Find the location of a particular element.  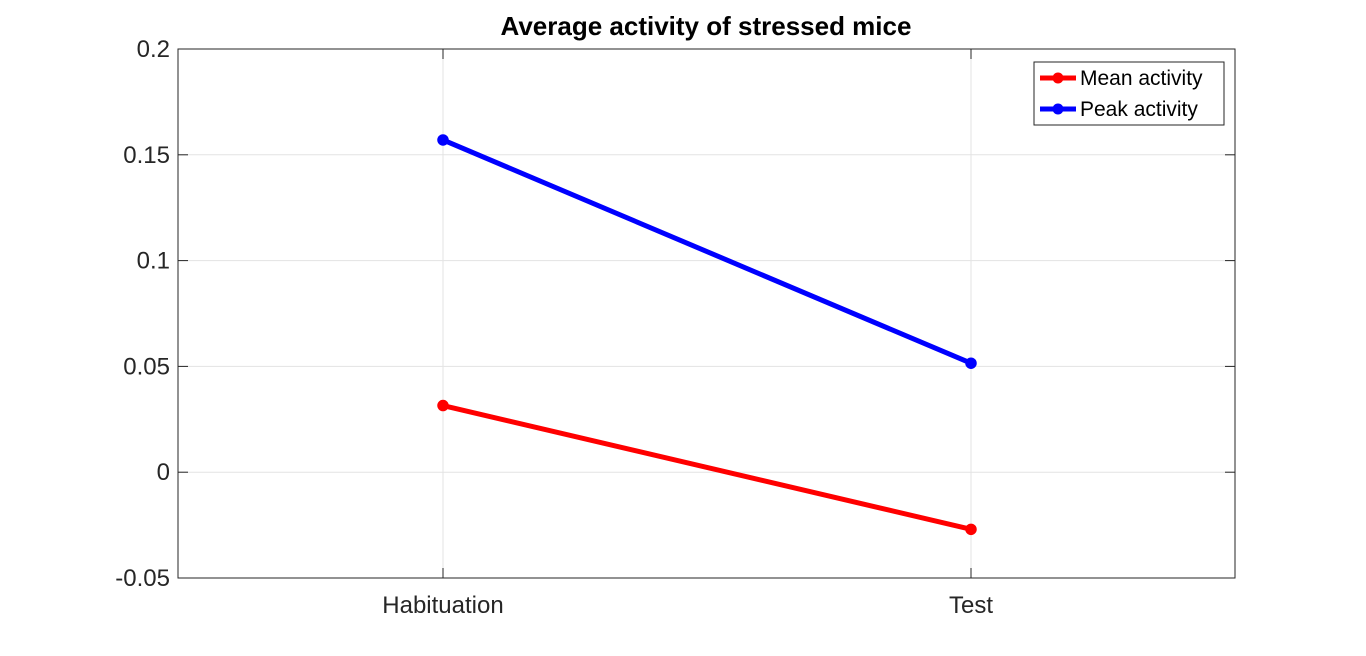

x-tick-label: Test is located at coordinates (971, 605).